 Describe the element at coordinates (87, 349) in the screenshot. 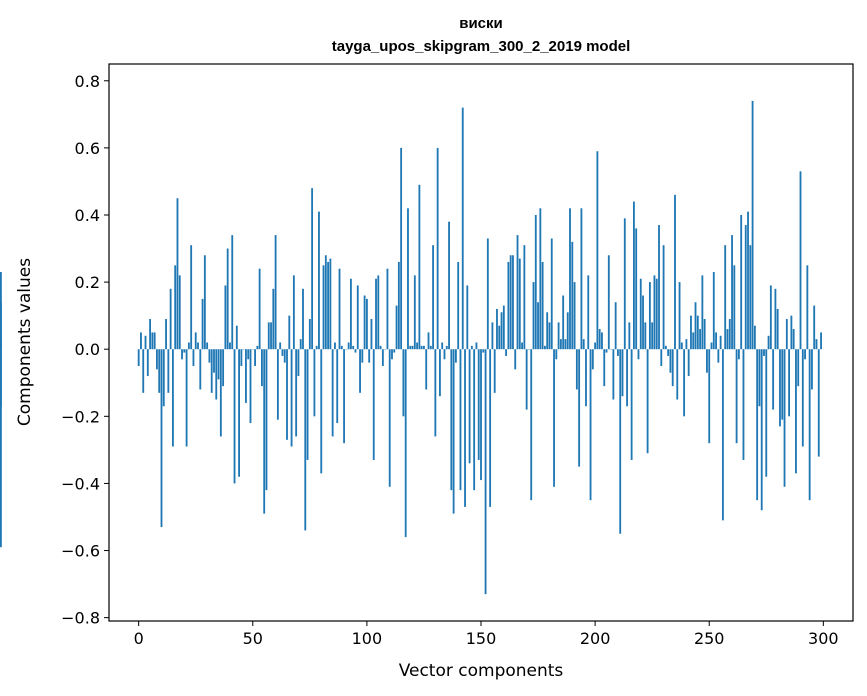

I see `y-tick-label: 0.0` at that location.